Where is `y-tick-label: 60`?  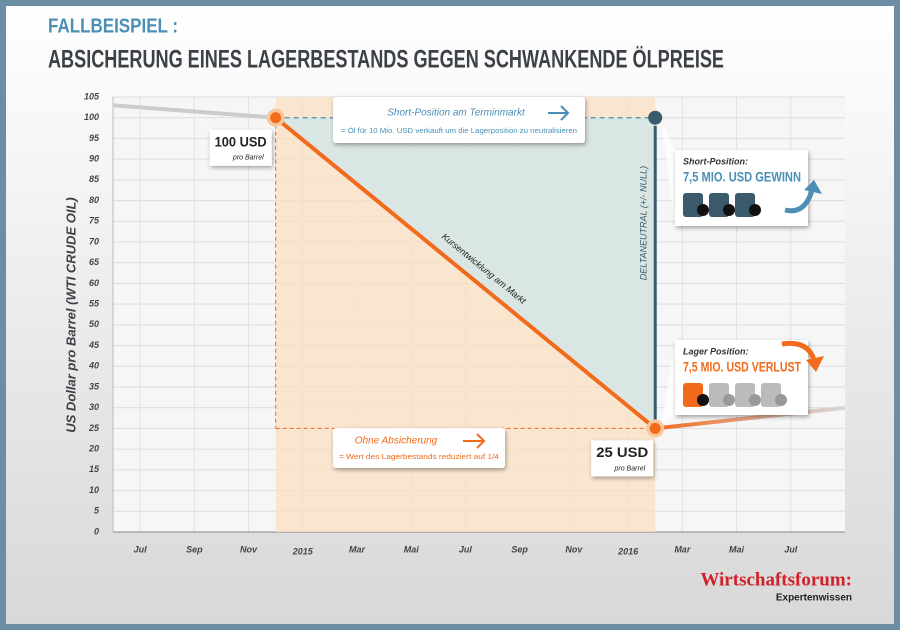
y-tick-label: 60 is located at coordinates (94, 283).